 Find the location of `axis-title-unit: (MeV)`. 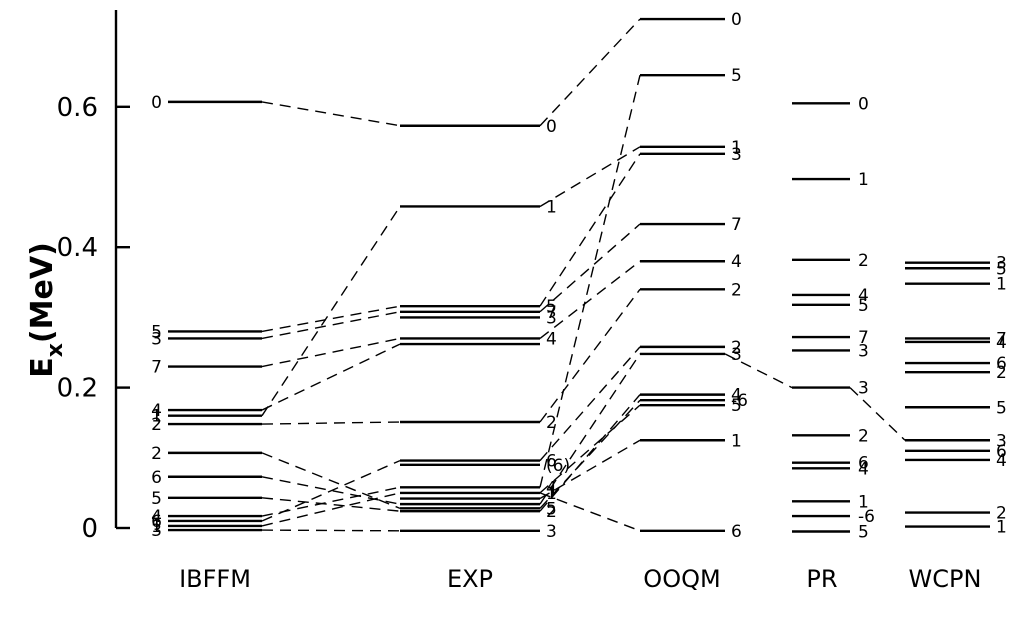

axis-title-unit: (MeV) is located at coordinates (42, 292).